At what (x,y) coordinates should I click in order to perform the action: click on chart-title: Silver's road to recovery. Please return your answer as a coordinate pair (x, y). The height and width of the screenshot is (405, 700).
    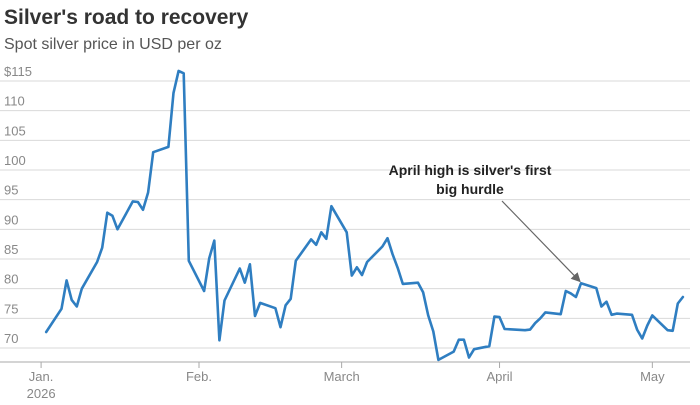
    Looking at the image, I should click on (126, 17).